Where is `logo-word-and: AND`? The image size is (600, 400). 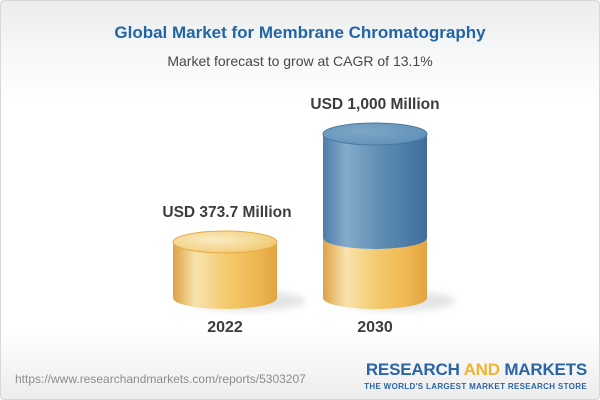
logo-word-and: AND is located at coordinates (481, 370).